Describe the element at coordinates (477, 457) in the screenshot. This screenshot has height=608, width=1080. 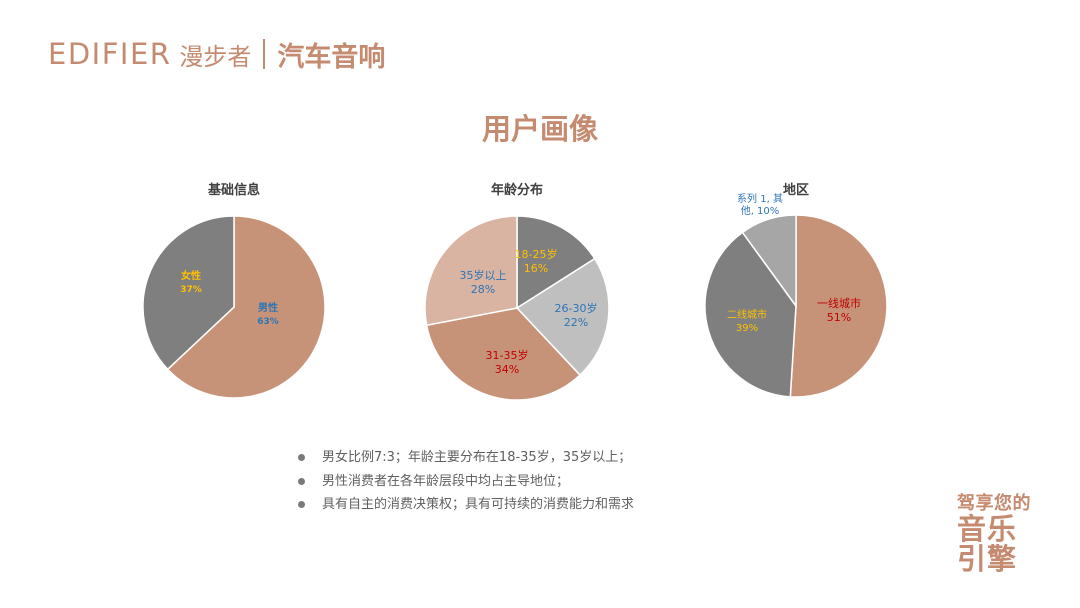
I see `summary-text: 男女比例7:3；年龄主要分布在18-35岁，35岁以上；` at that location.